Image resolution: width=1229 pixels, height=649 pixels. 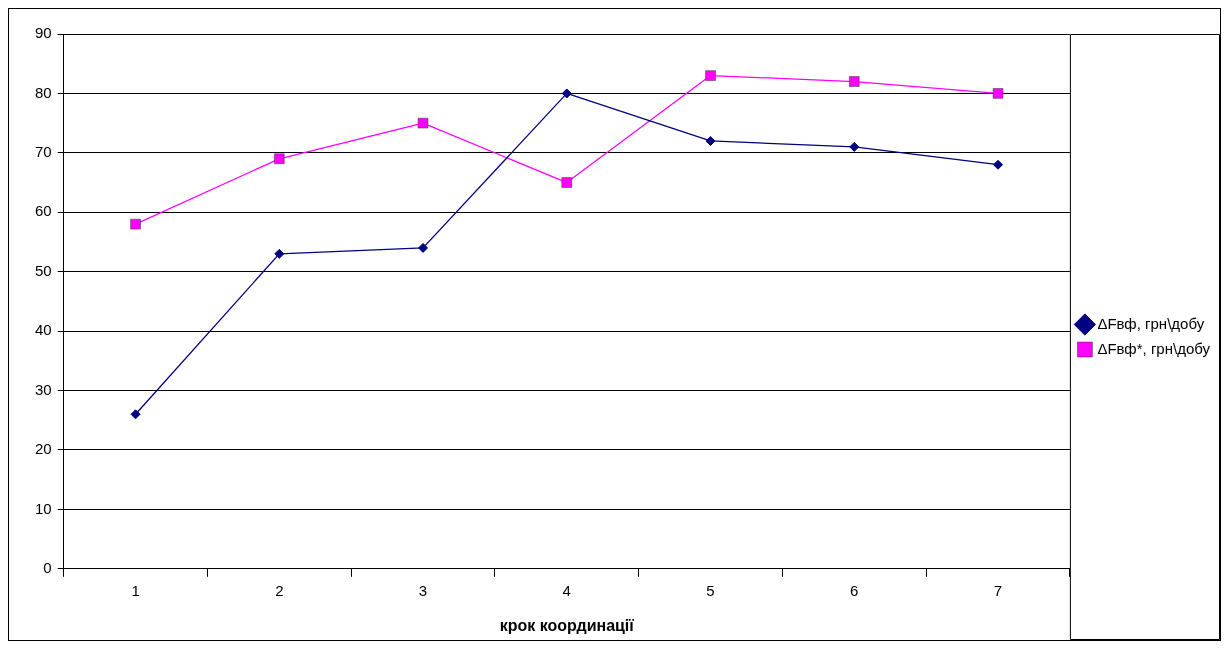 I want to click on x-tick-label: 4, so click(x=566, y=590).